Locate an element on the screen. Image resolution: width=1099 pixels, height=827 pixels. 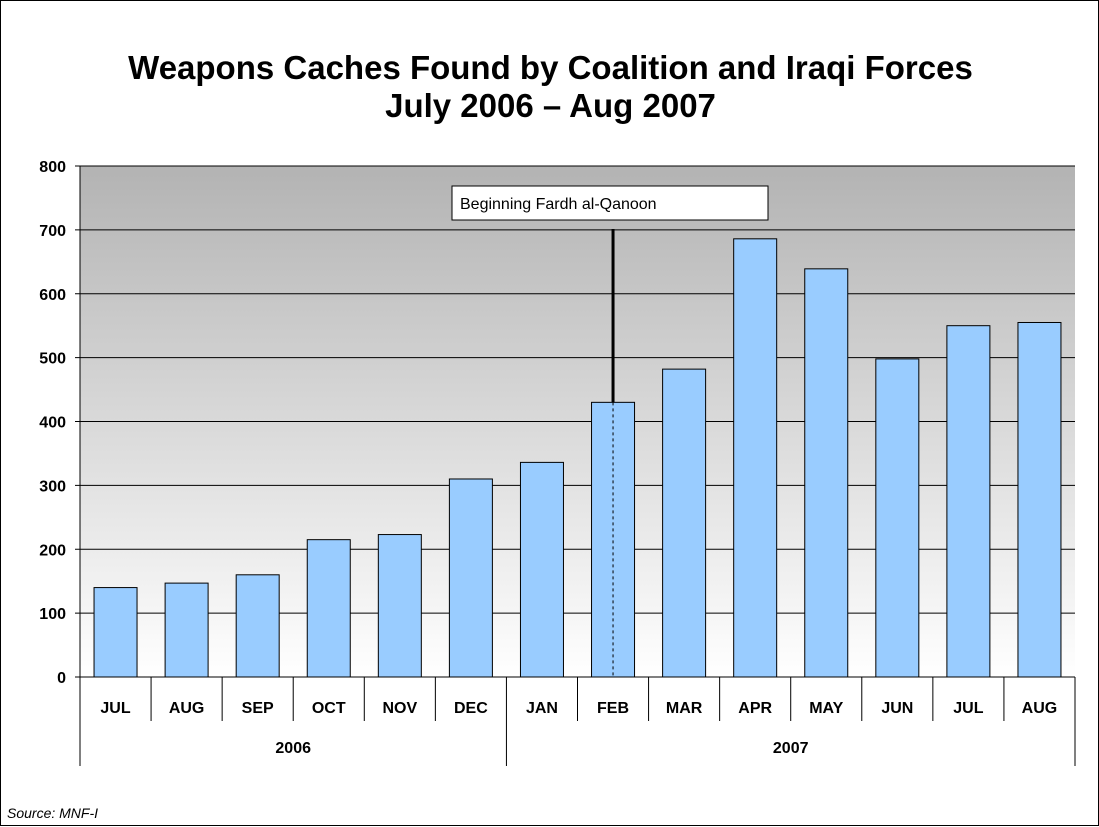
y-tick-label: 600 is located at coordinates (52, 295).